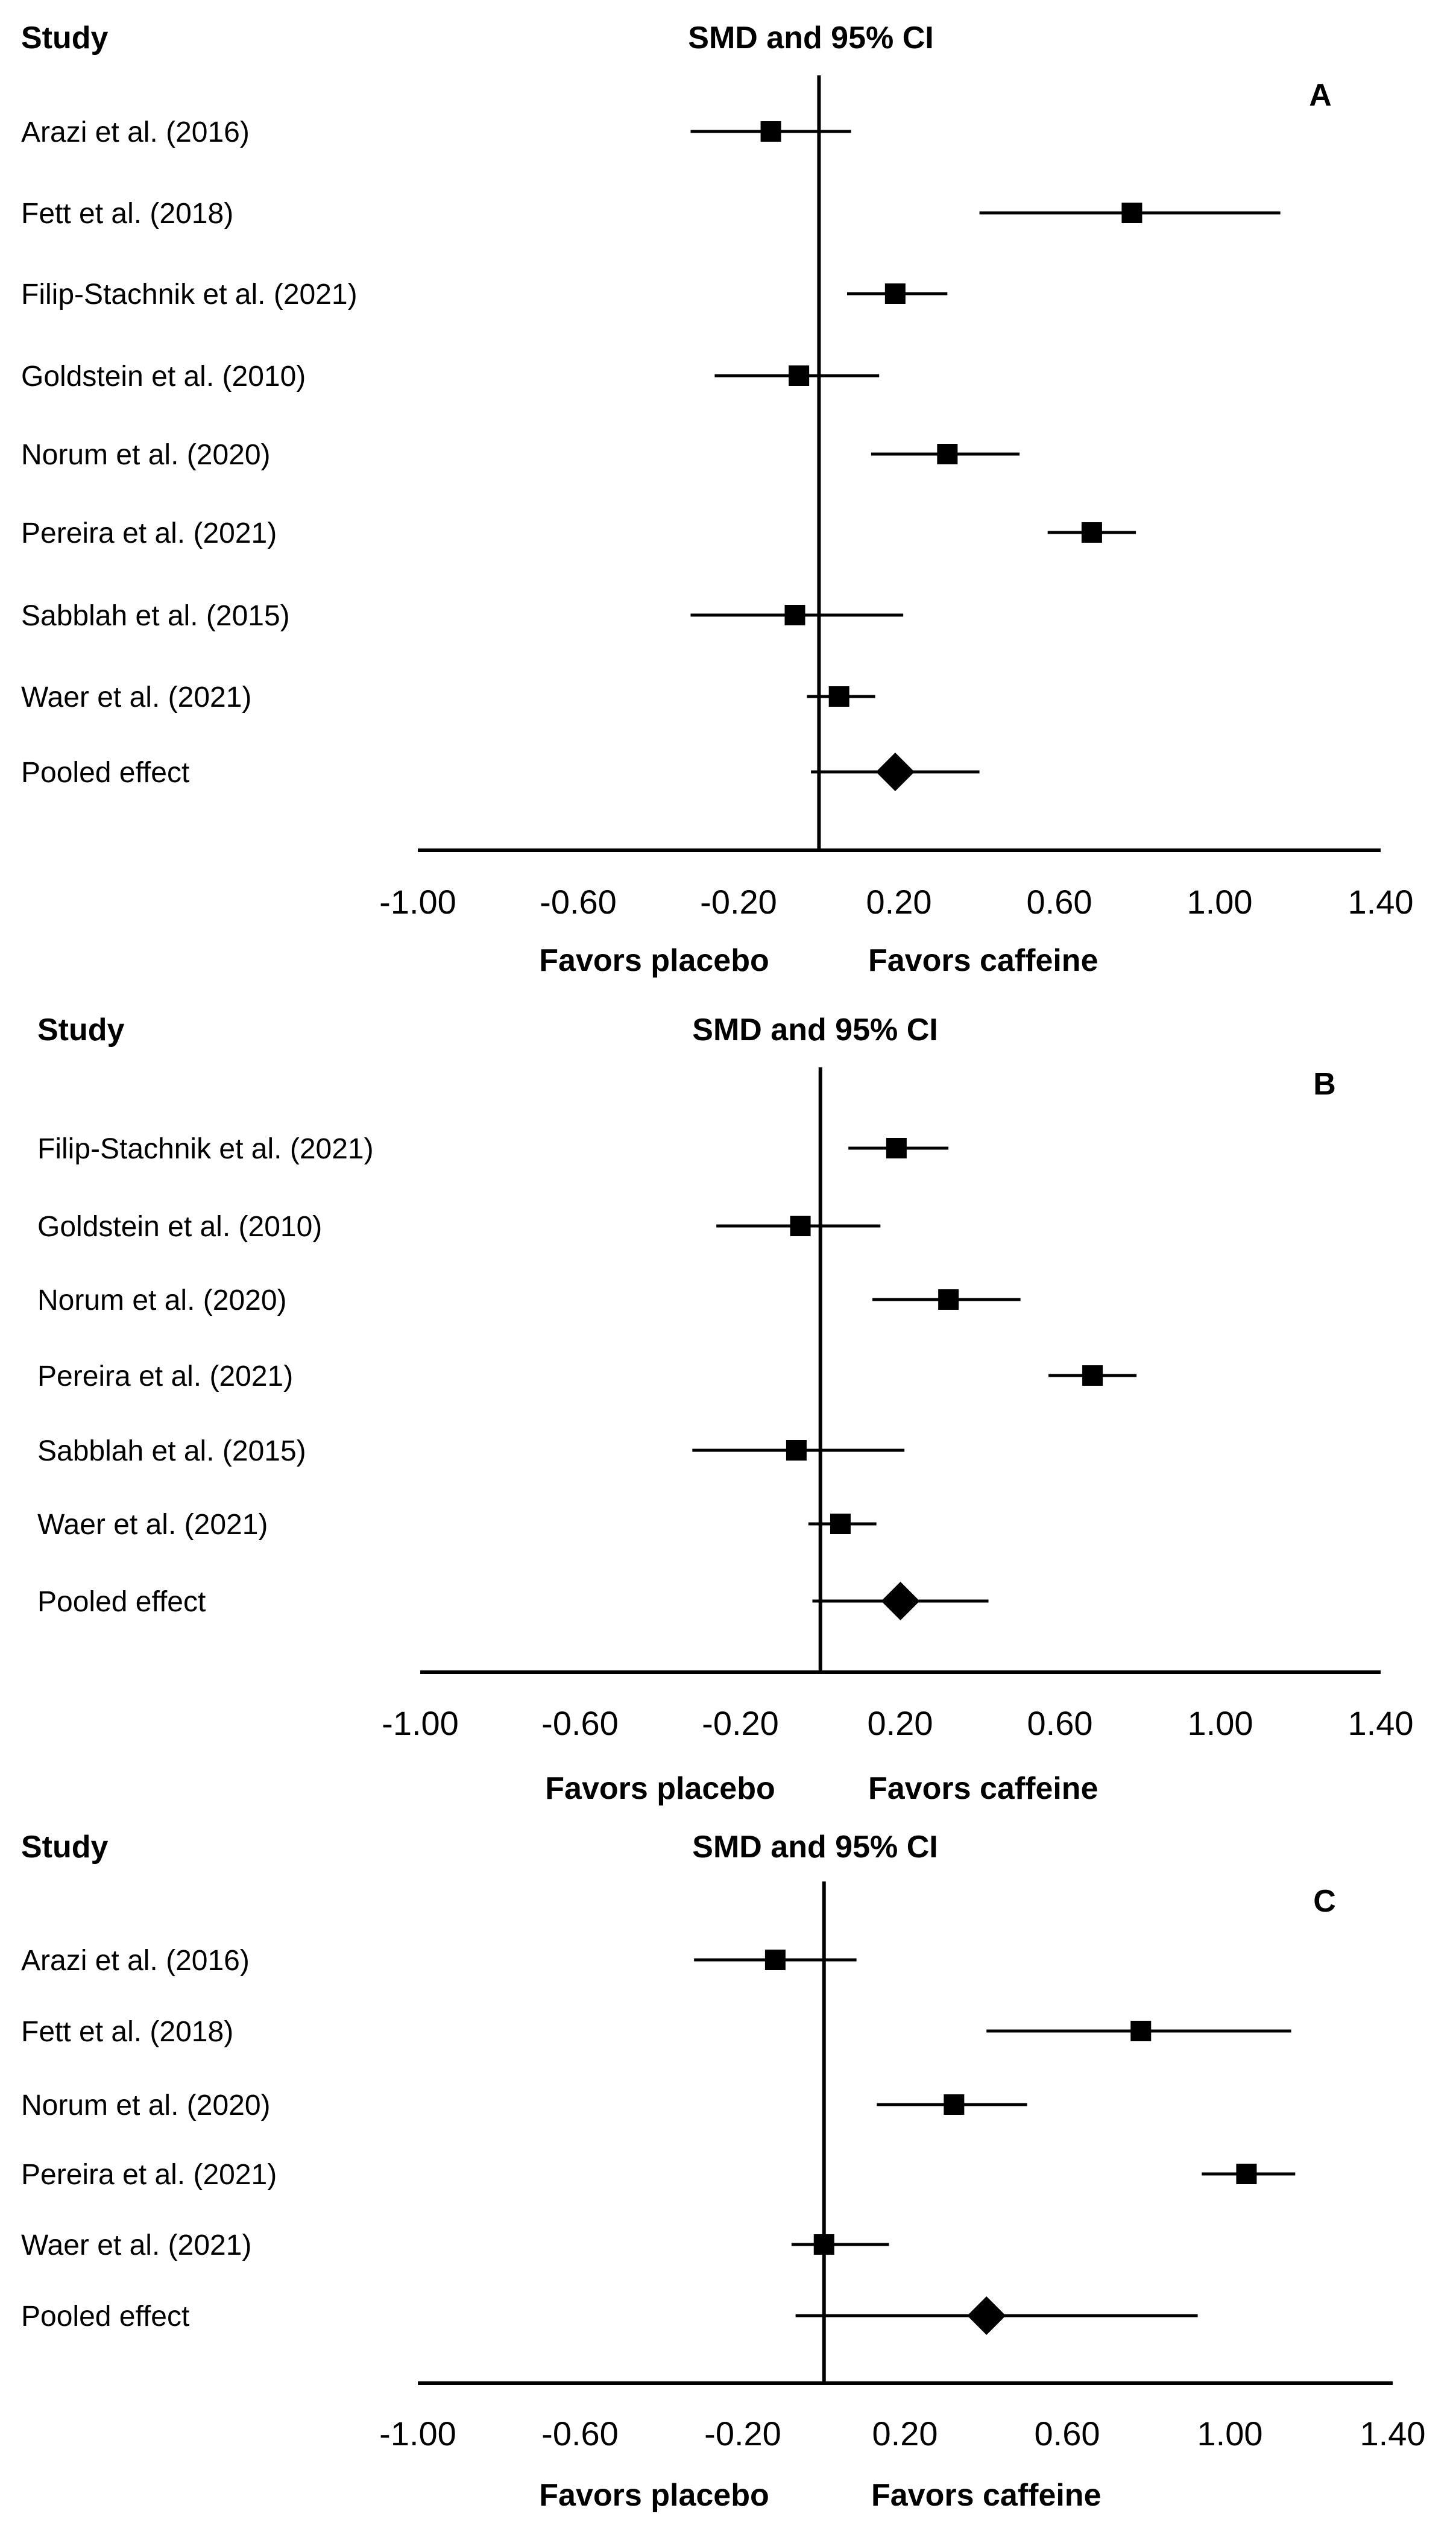 Image resolution: width=1456 pixels, height=2546 pixels. I want to click on panel-letter: A, so click(1320, 95).